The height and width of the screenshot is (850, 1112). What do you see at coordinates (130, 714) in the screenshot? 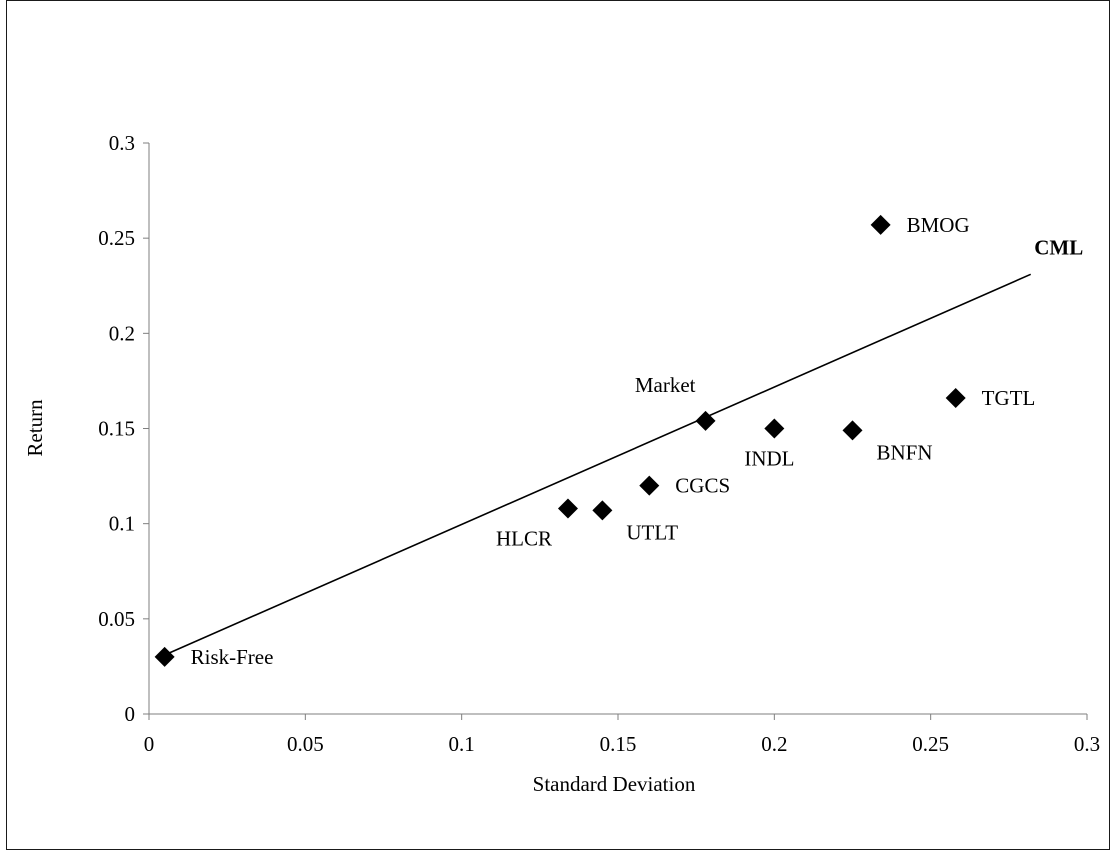
I see `y-tick-label: 0` at bounding box center [130, 714].